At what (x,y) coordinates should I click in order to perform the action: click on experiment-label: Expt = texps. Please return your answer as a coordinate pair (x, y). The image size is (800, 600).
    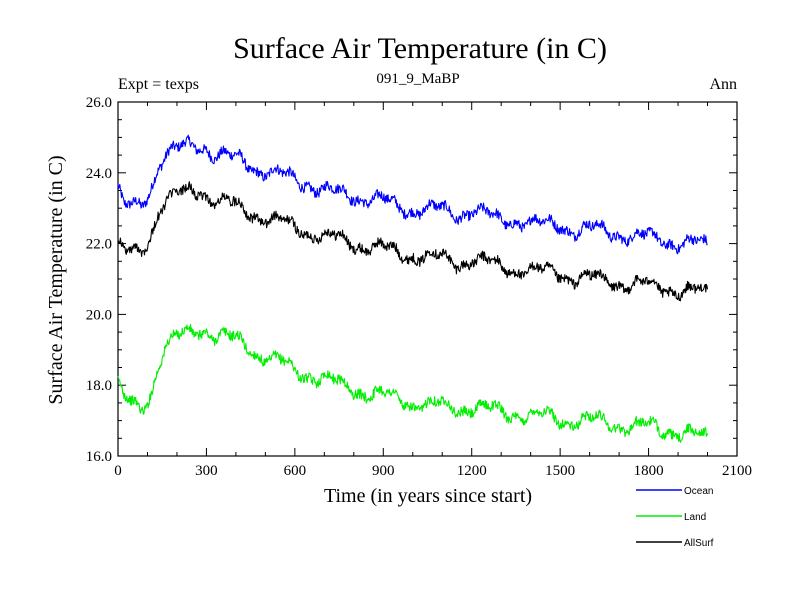
    Looking at the image, I should click on (158, 84).